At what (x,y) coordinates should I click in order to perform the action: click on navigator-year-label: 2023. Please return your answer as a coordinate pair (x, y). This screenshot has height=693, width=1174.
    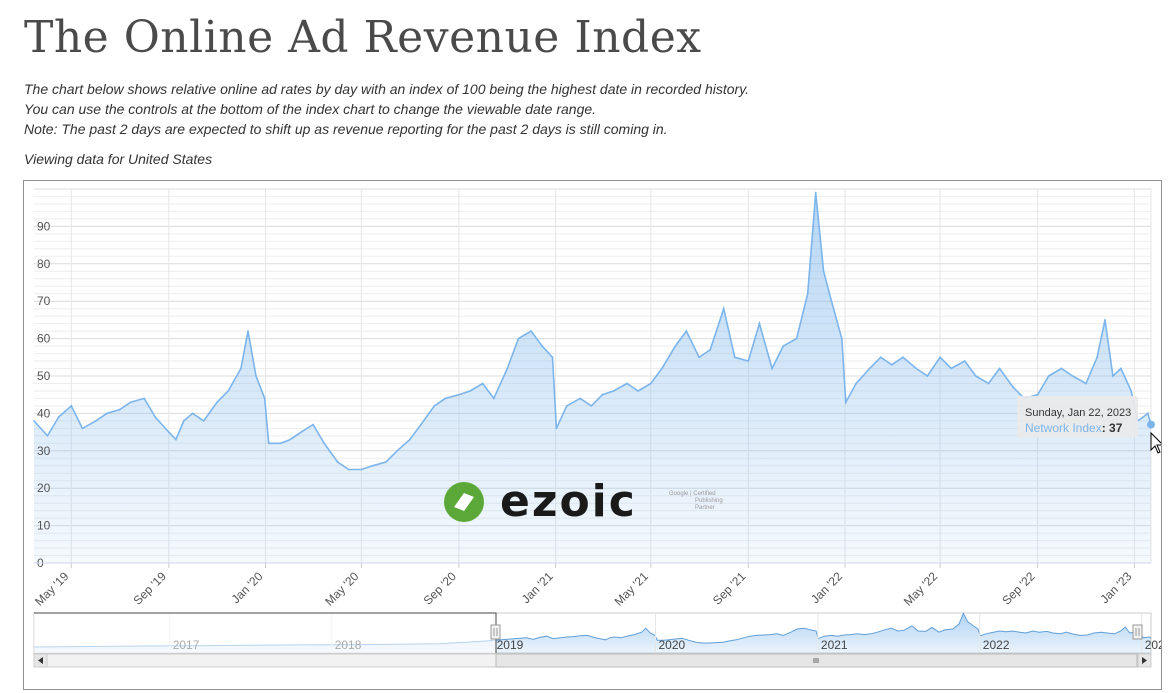
    Looking at the image, I should click on (1153, 645).